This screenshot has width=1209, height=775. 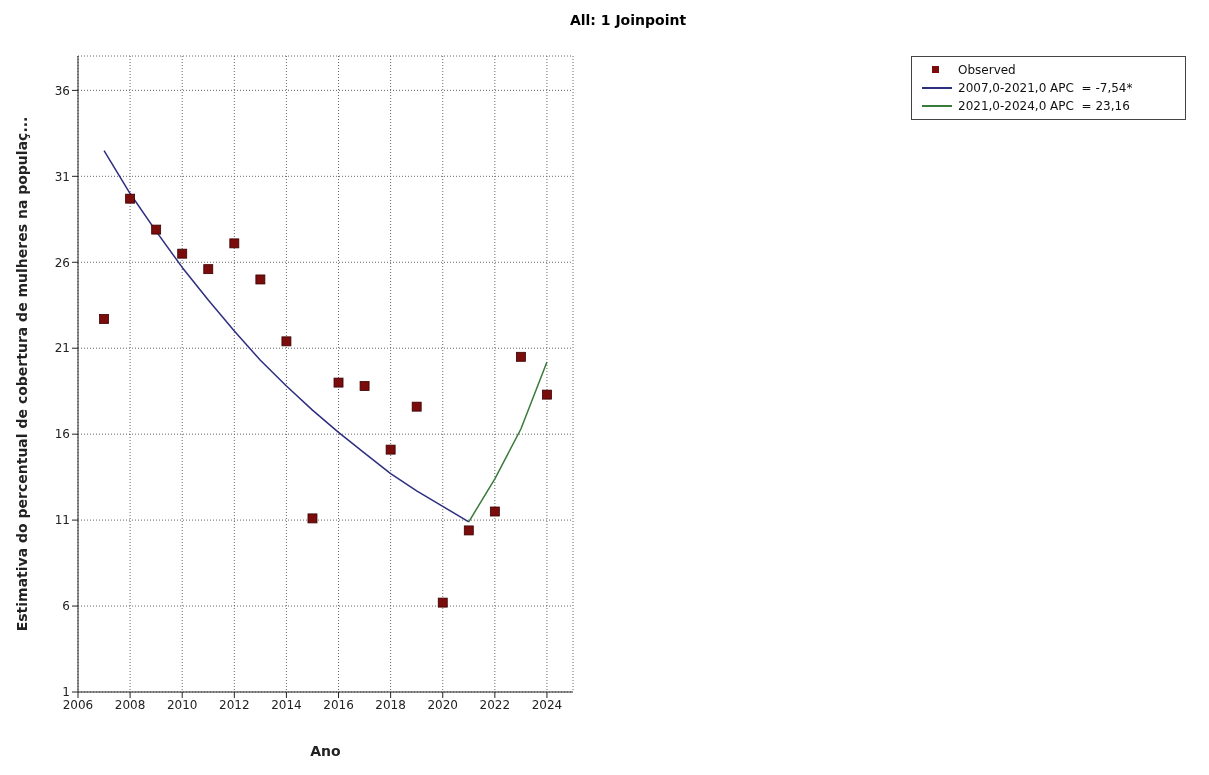 I want to click on x-tick-label: 2012, so click(x=234, y=704).